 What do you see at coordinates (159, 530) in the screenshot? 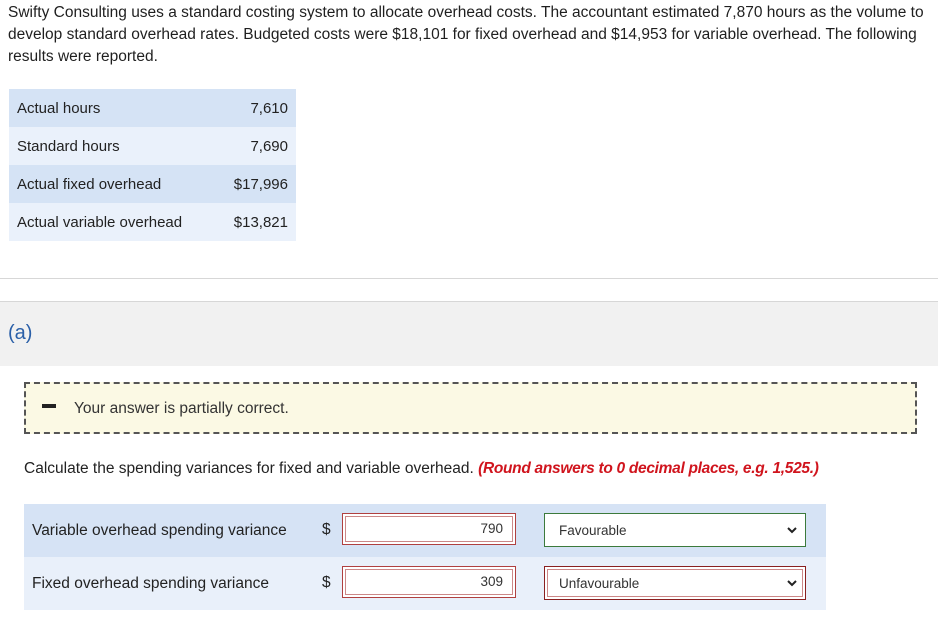
I see `answer-label: Variable overhead spending variance` at bounding box center [159, 530].